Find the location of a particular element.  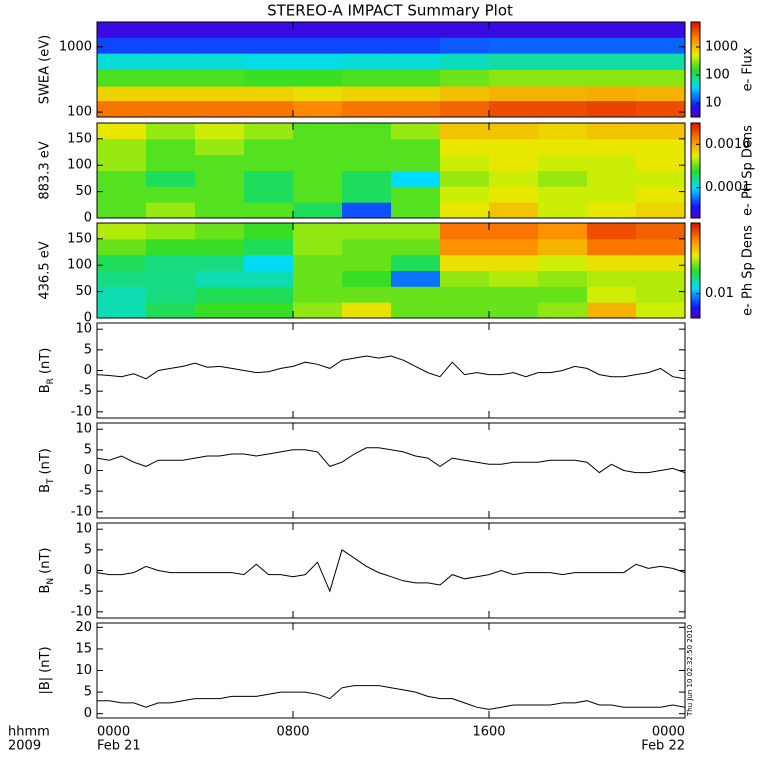

colorbar-tick-label: 100 is located at coordinates (717, 75).